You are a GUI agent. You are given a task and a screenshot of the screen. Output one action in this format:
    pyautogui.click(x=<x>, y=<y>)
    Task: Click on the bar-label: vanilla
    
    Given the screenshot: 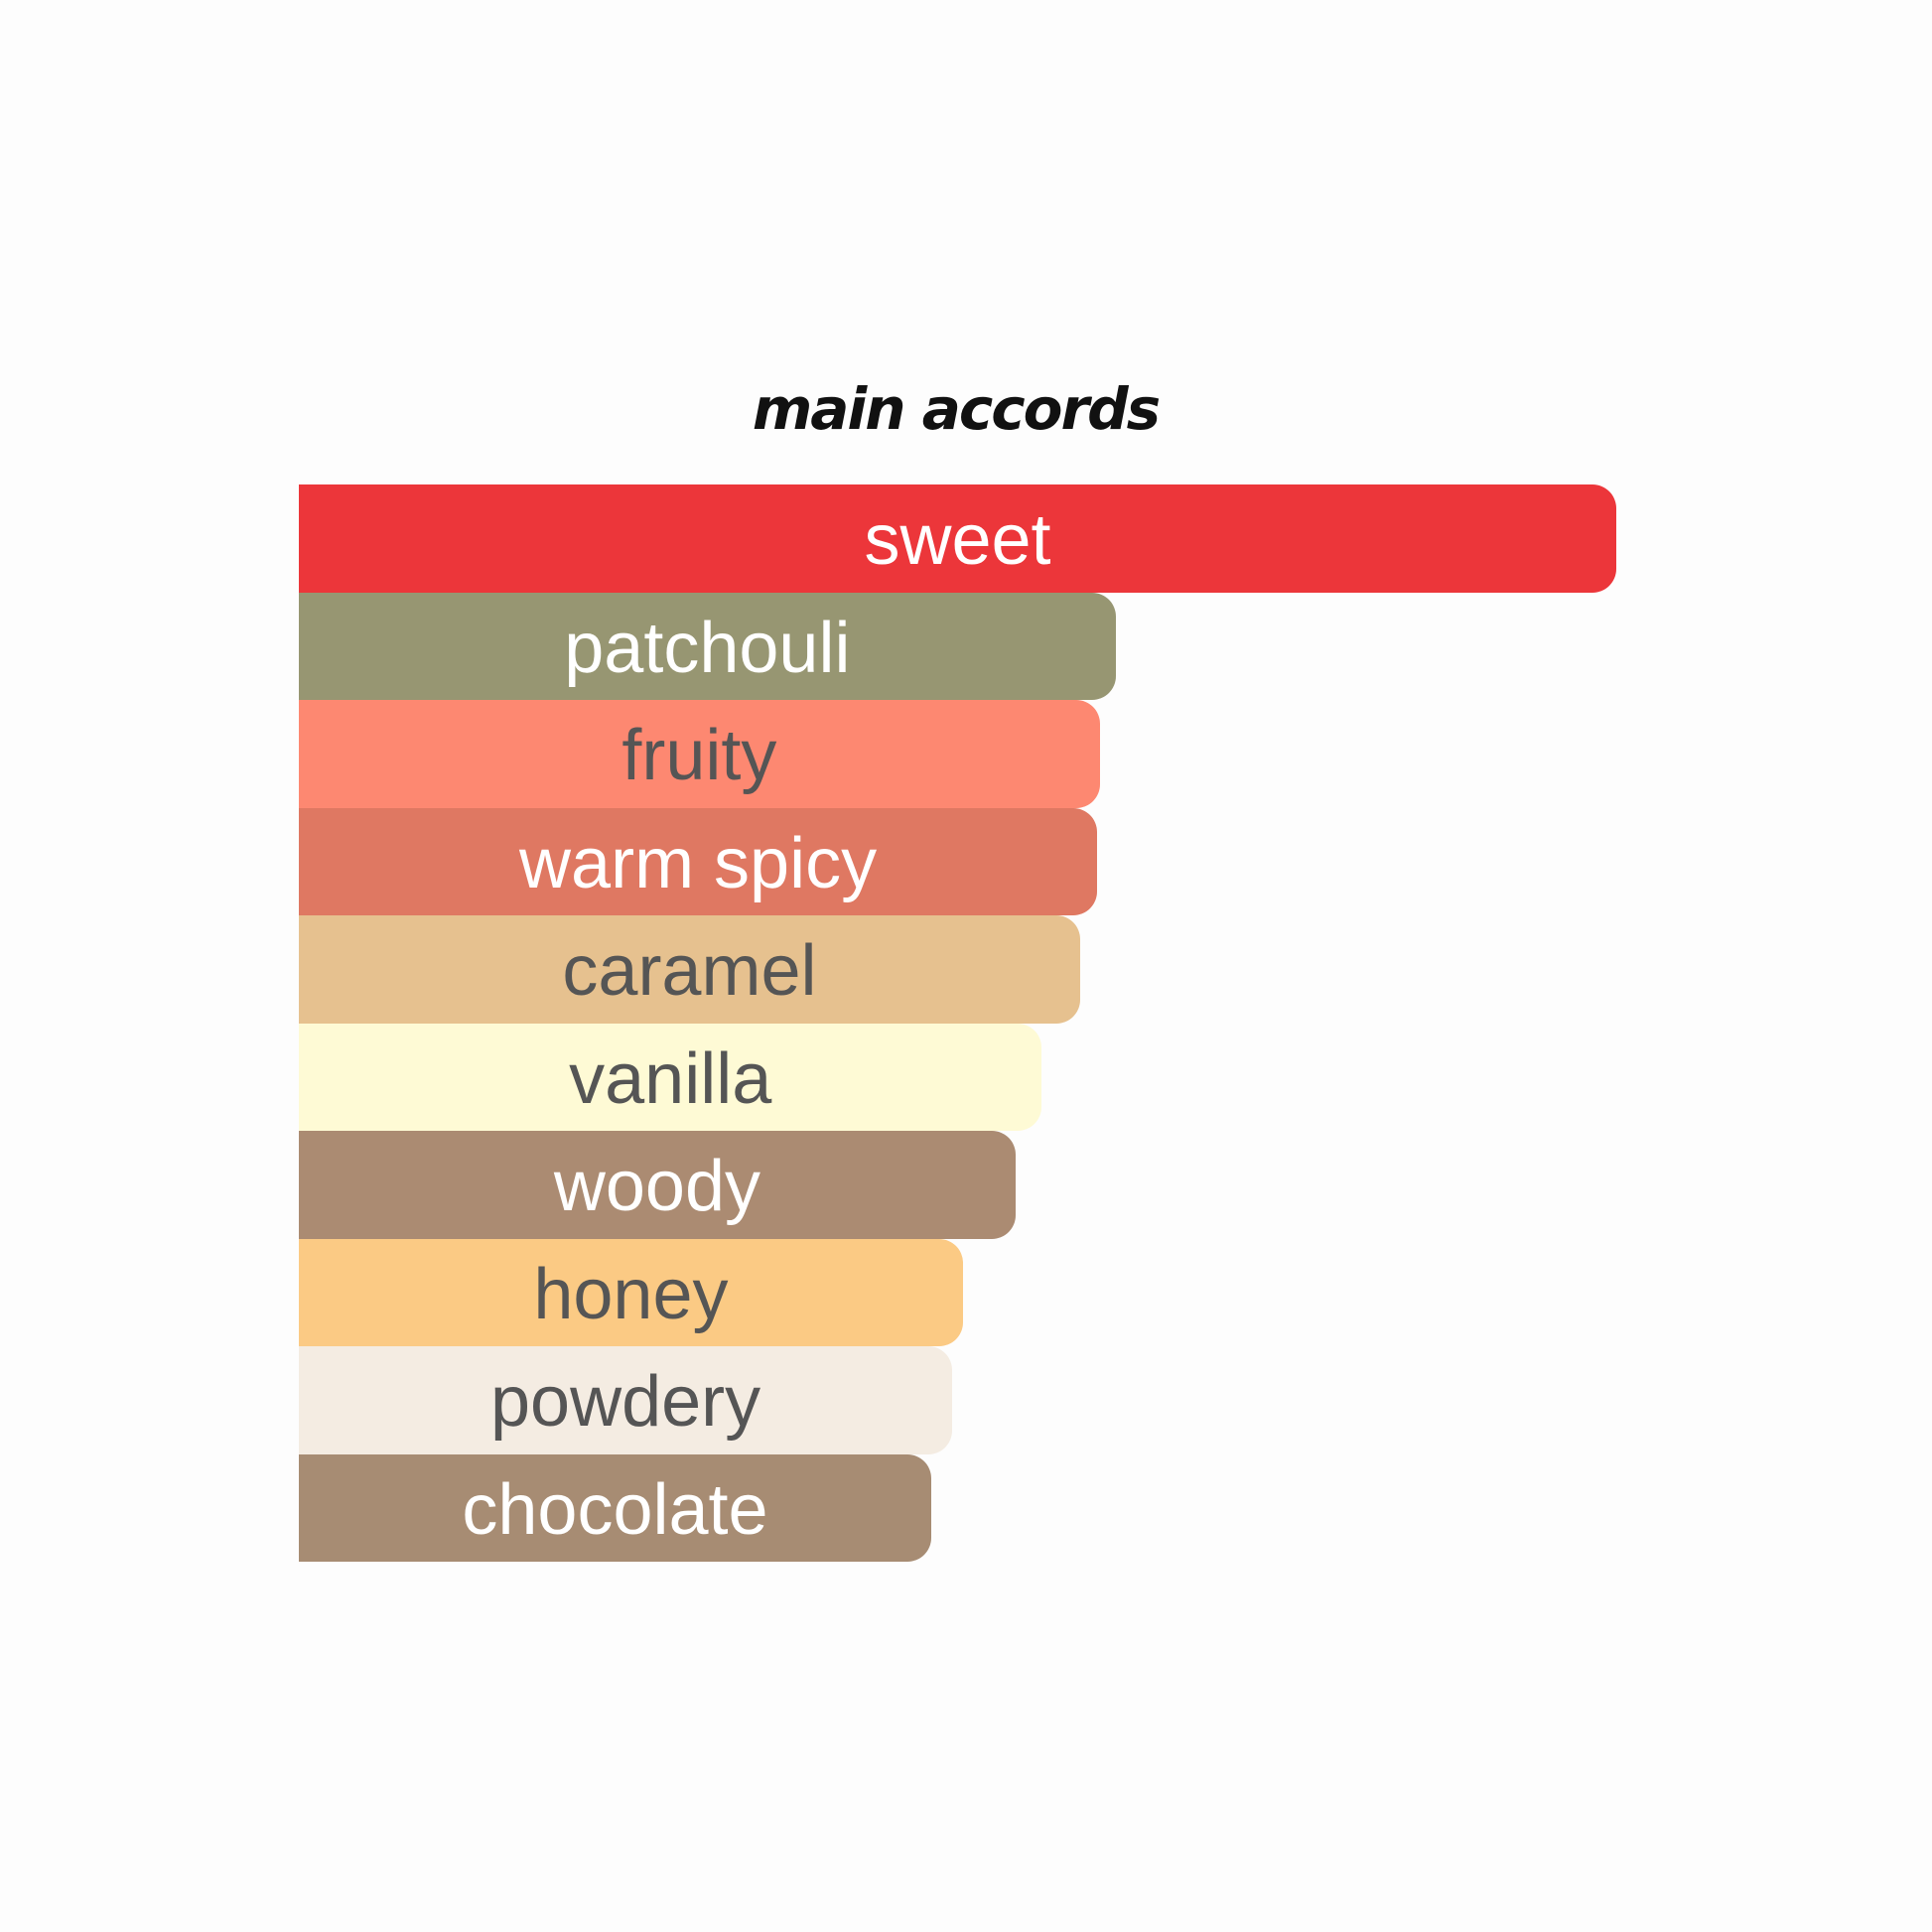 What is the action you would take?
    pyautogui.click(x=670, y=1079)
    